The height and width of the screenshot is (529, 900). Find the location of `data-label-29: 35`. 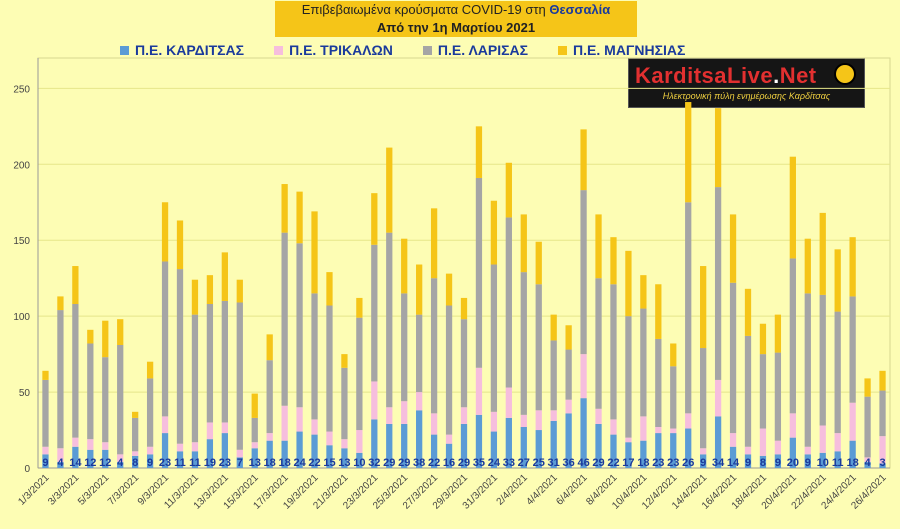

data-label-29: 35 is located at coordinates (479, 463).